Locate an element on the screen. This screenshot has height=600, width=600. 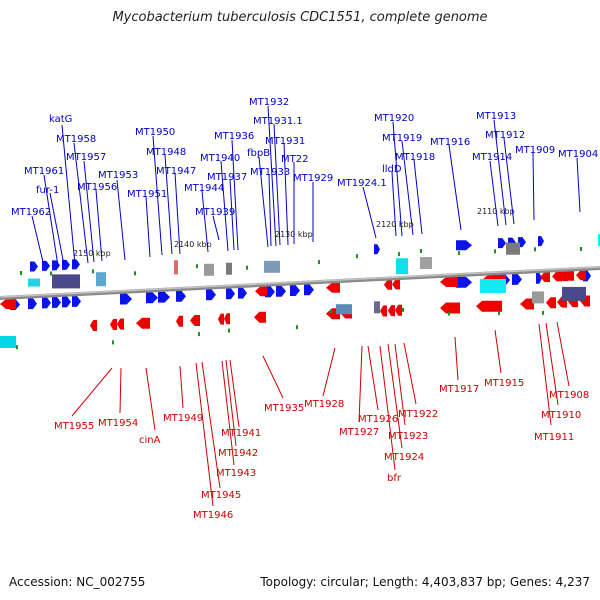
gene-label-MT1910: MT1910 is located at coordinates (561, 415).